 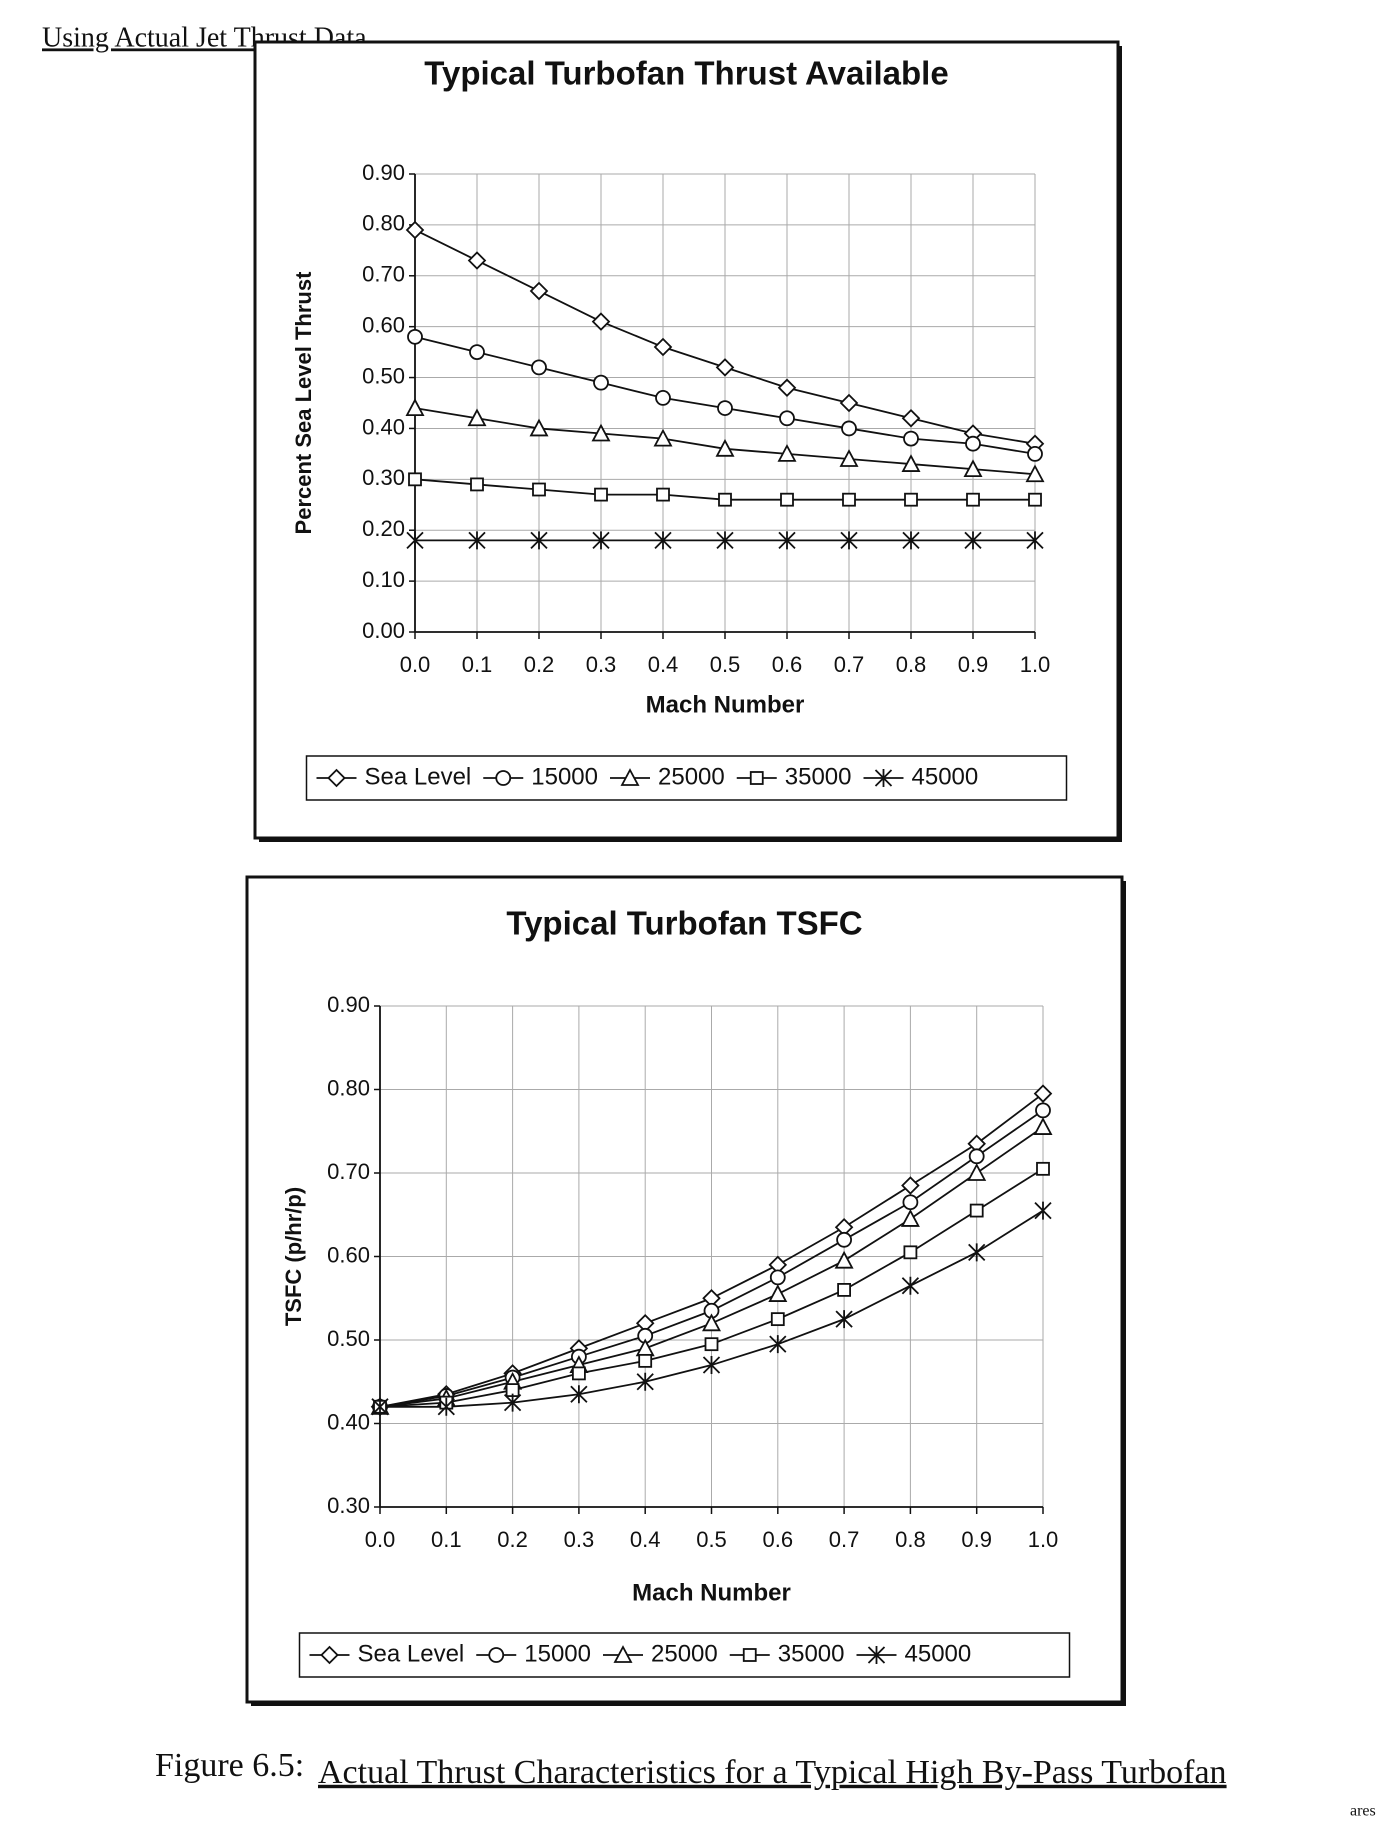 What do you see at coordinates (446, 1539) in the screenshot?
I see `x-tick-label: 0.1` at bounding box center [446, 1539].